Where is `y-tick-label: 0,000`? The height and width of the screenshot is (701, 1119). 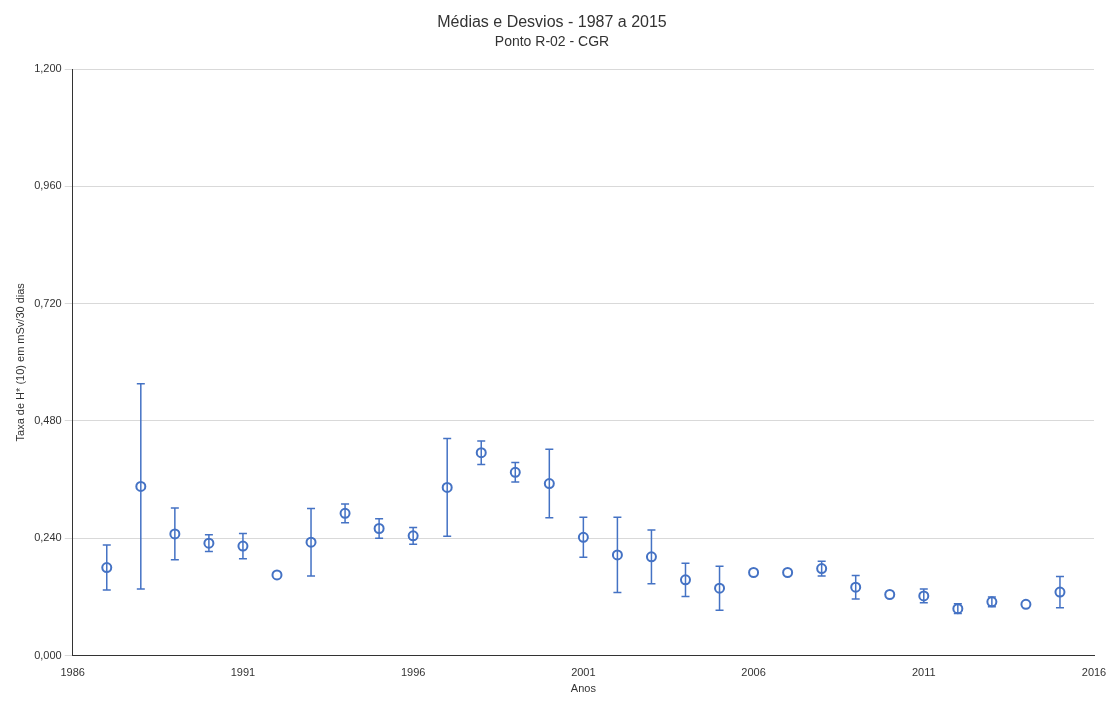 y-tick-label: 0,000 is located at coordinates (48, 654).